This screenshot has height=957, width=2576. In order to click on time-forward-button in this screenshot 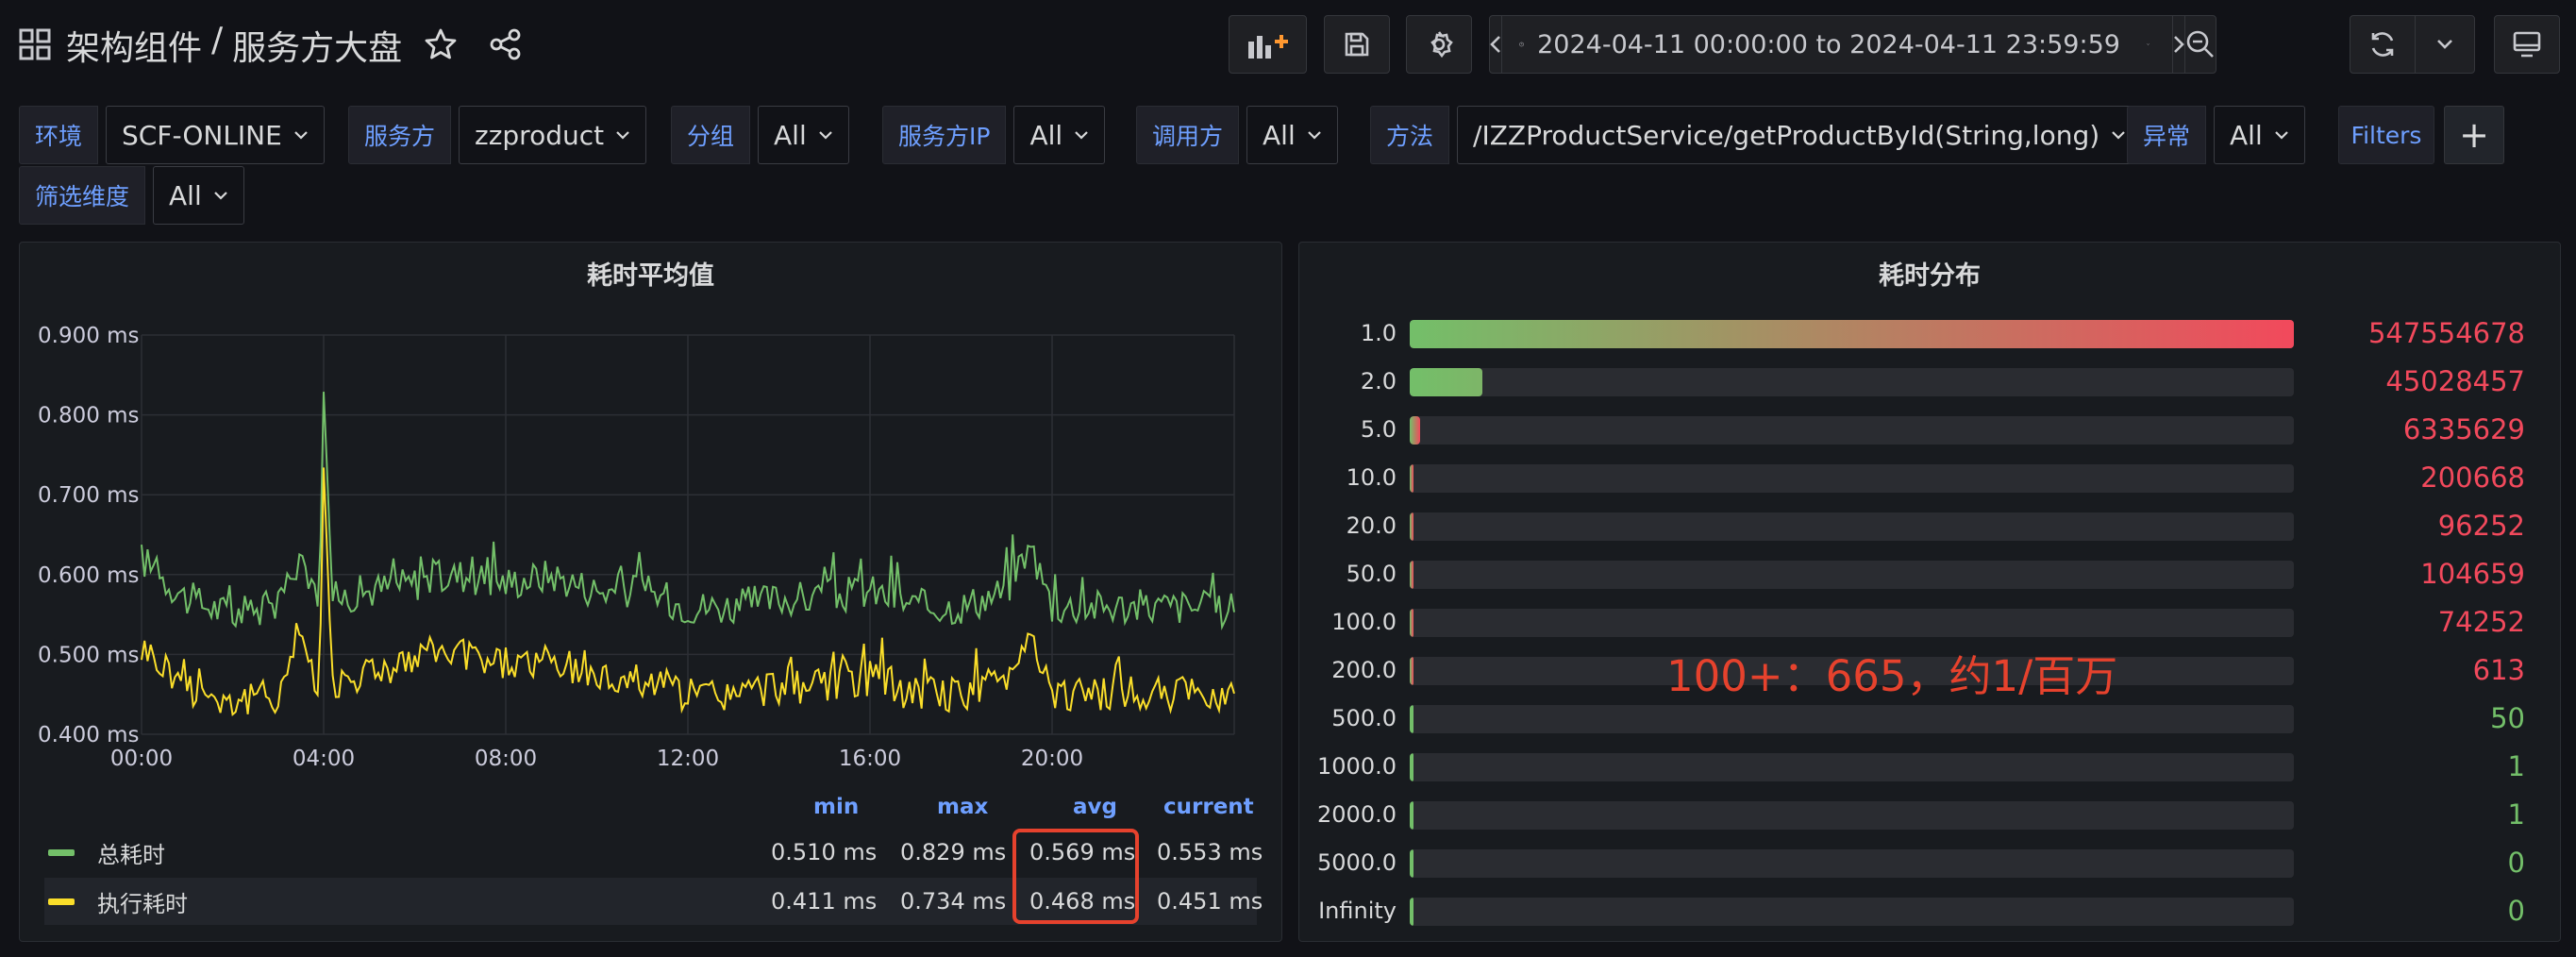, I will do `click(2178, 44)`.